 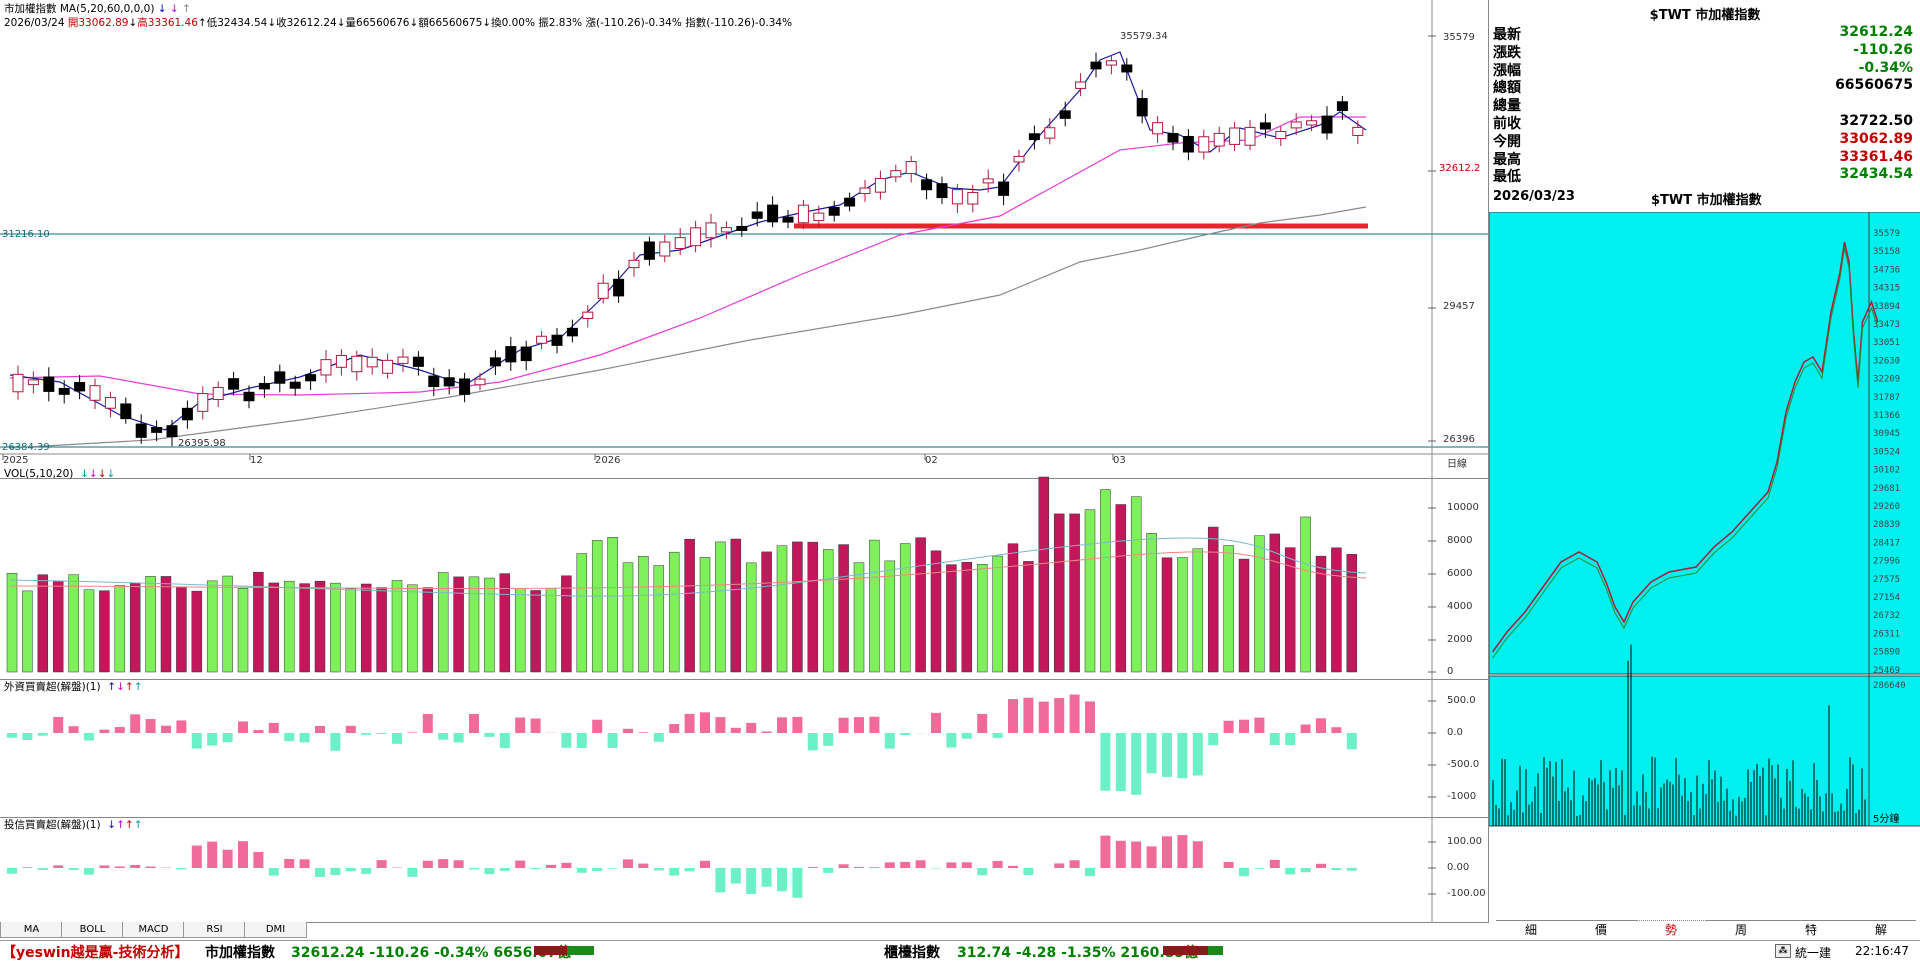 I want to click on mini-interval-label: 5分鐘, so click(x=1886, y=818).